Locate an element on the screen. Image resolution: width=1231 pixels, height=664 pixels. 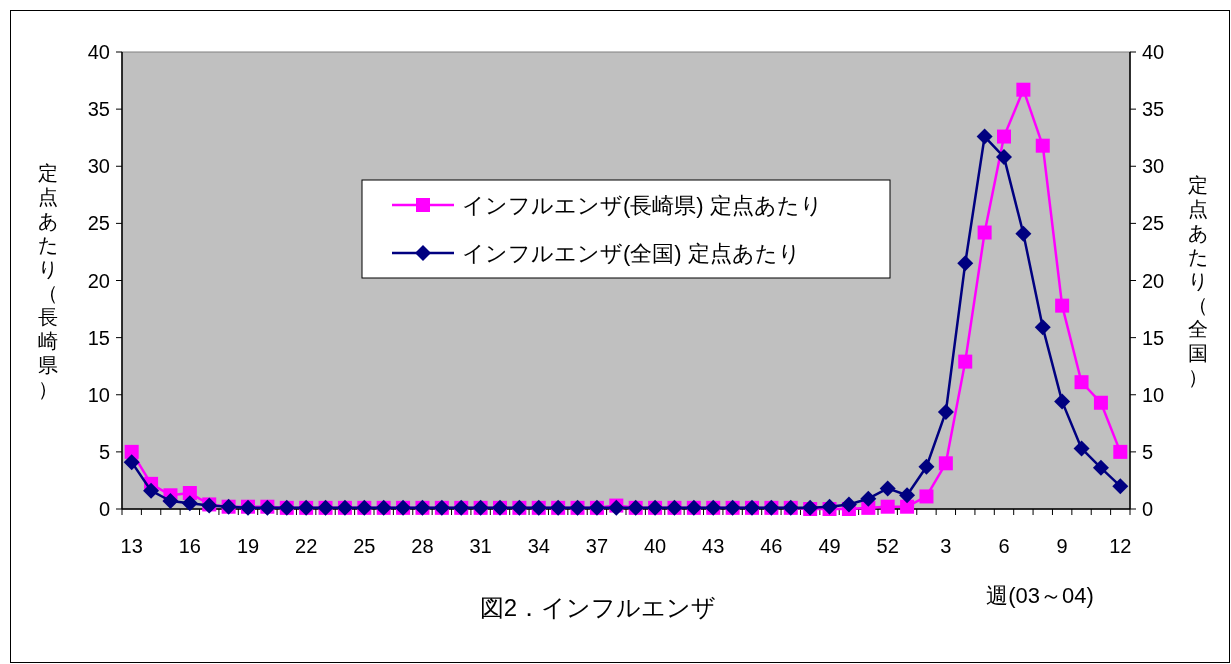
x-tick-label: 25 is located at coordinates (364, 546).